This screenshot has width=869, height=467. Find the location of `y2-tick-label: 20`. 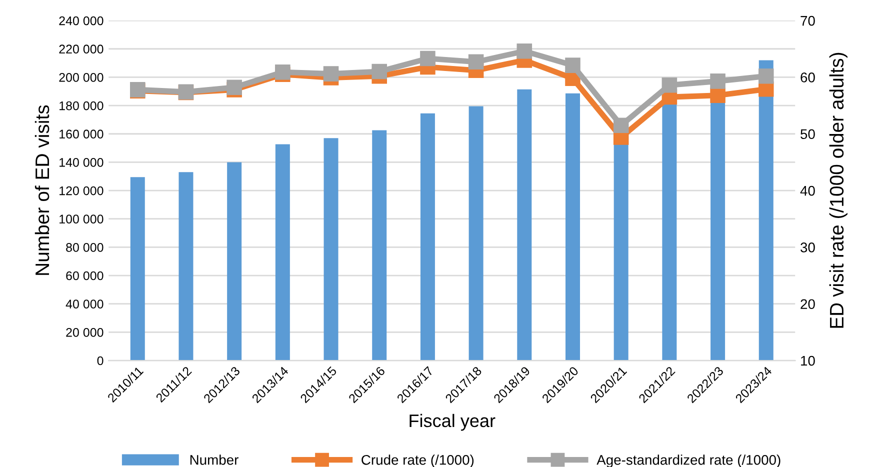

y2-tick-label: 20 is located at coordinates (807, 304).